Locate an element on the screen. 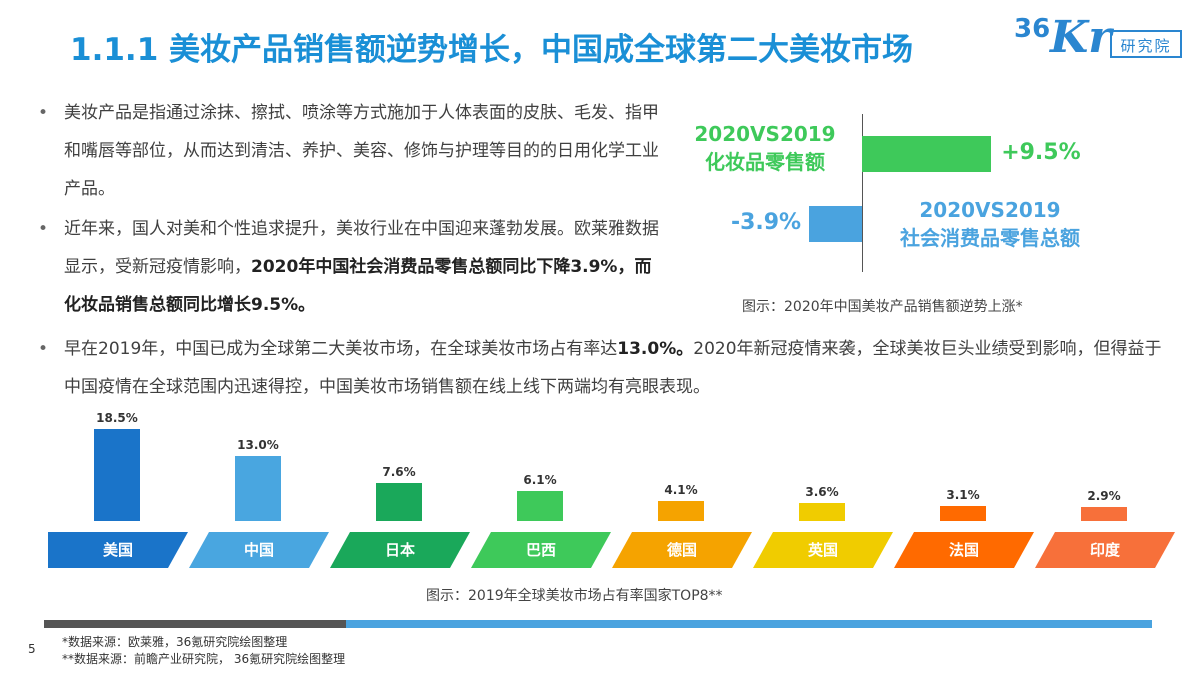  logo-brand: Kr is located at coordinates (1081, 37).